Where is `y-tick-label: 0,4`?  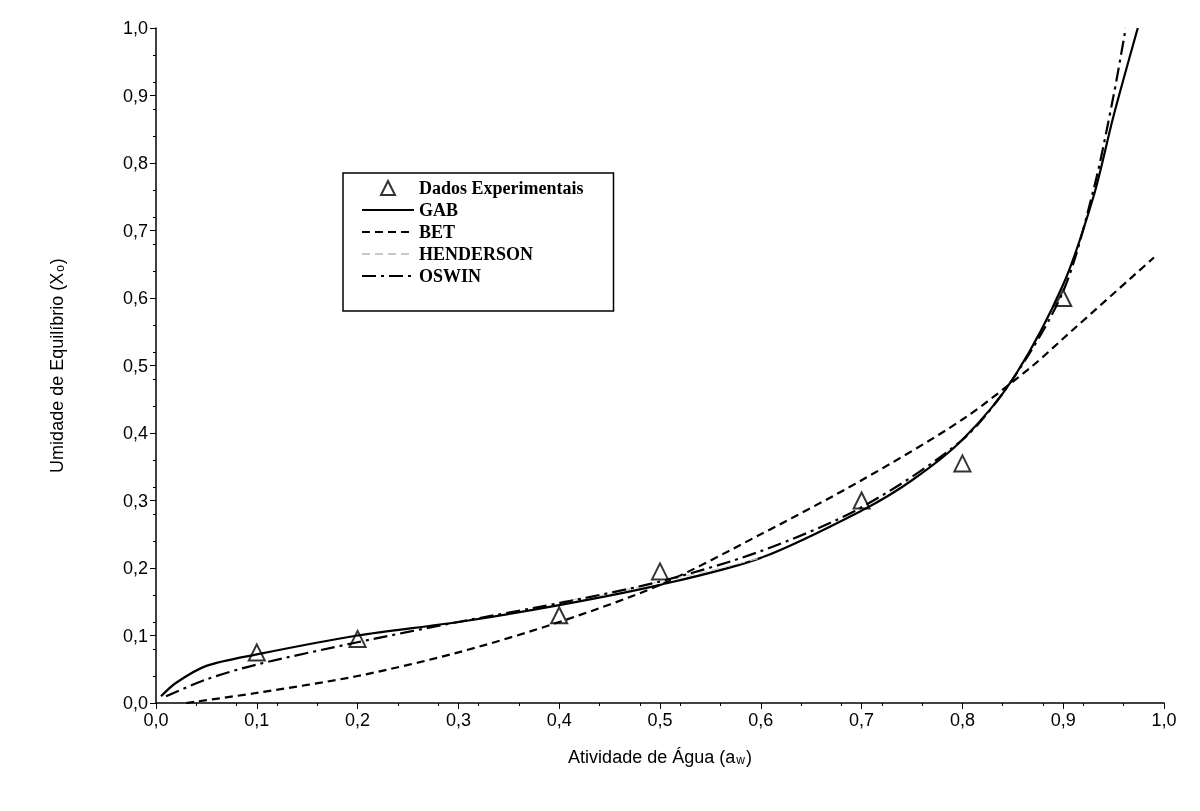 y-tick-label: 0,4 is located at coordinates (135, 433).